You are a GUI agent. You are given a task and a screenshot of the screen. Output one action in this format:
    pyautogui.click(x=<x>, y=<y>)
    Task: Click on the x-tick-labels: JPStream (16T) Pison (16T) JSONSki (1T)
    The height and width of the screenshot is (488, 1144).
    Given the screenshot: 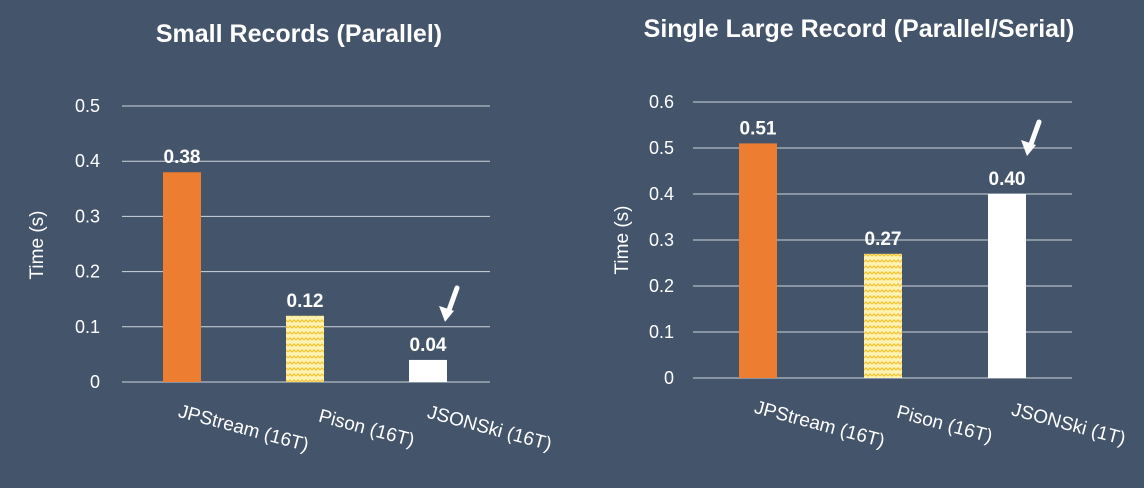 What is the action you would take?
    pyautogui.click(x=940, y=424)
    